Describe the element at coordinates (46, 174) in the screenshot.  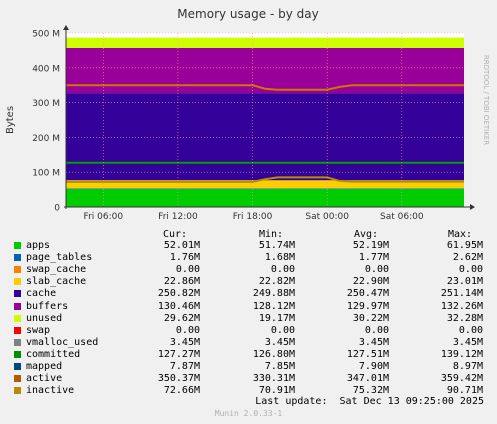
I see `y-tick-label: 100 M` at that location.